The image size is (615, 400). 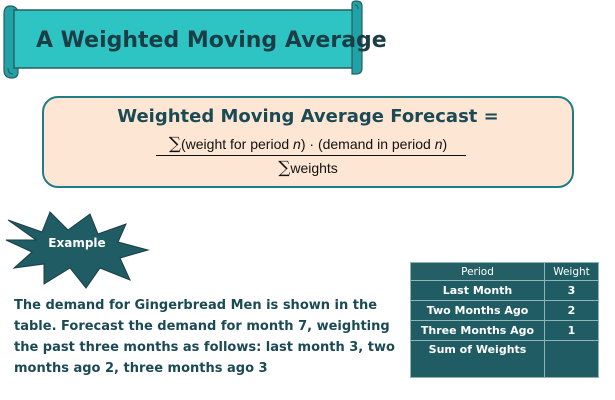 I want to click on numerator-variable: n, so click(x=297, y=144).